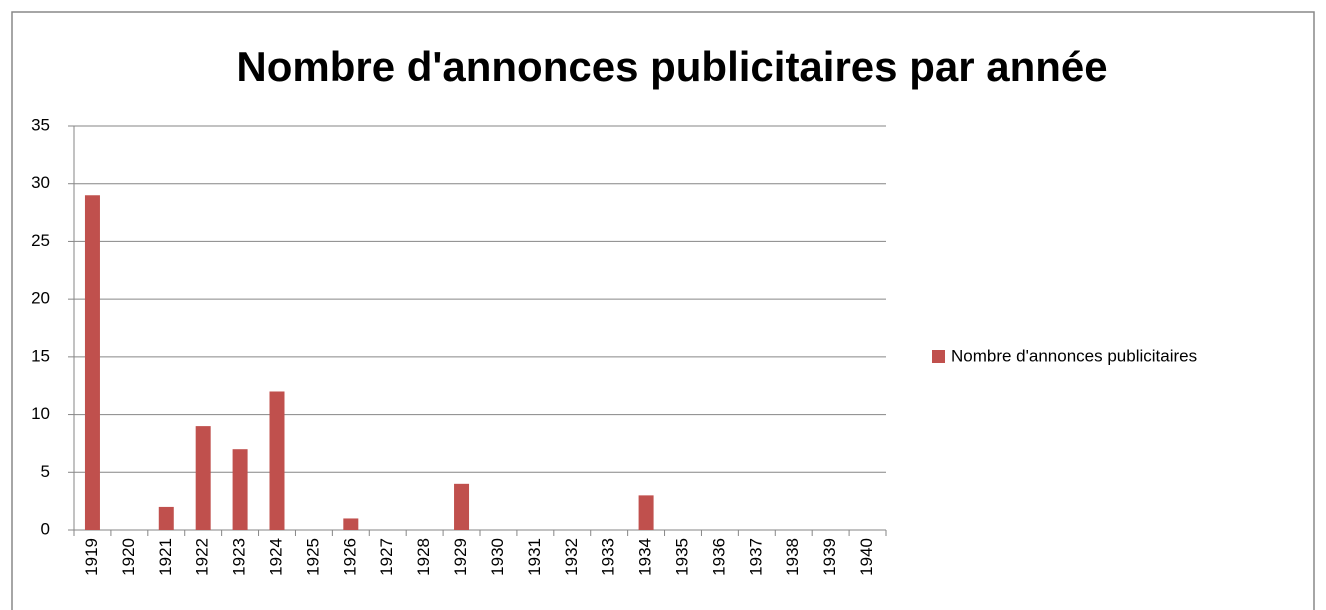  What do you see at coordinates (866, 557) in the screenshot?
I see `x-tick-label: 1940` at bounding box center [866, 557].